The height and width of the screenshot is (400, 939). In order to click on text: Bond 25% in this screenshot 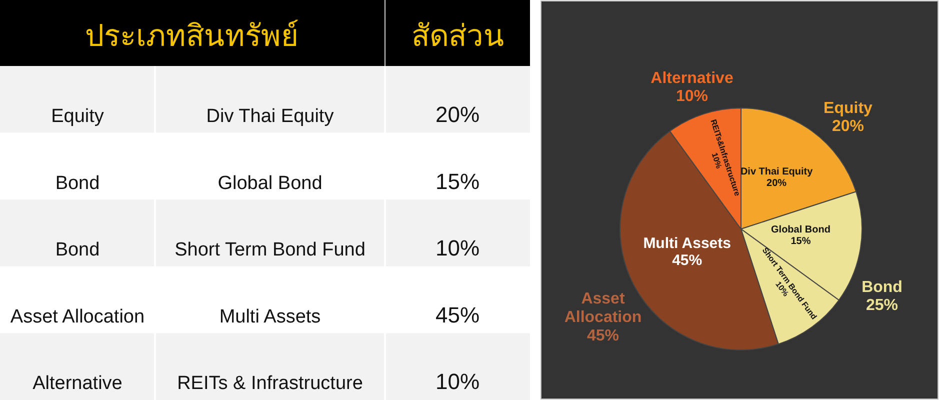, I will do `click(882, 296)`.